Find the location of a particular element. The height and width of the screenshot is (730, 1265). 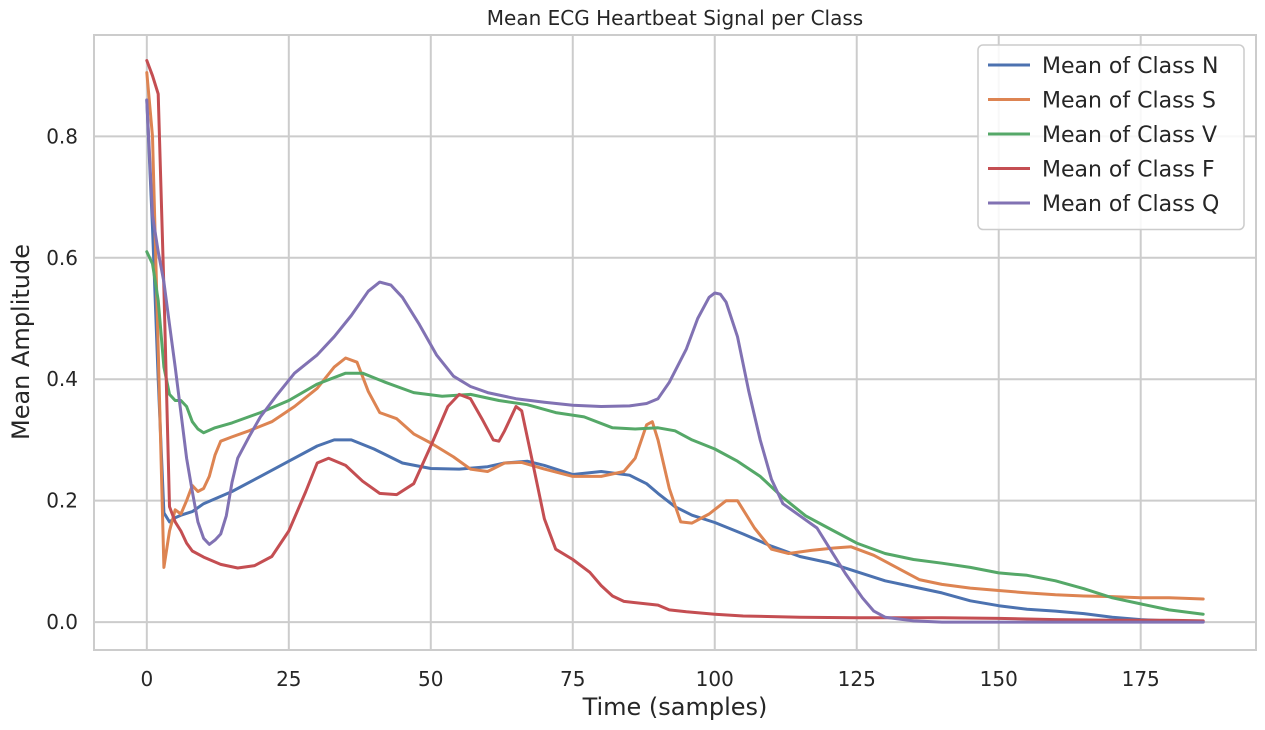

x-tick-labels: 0 25 50 75 100 125 150 175 is located at coordinates (649, 679).